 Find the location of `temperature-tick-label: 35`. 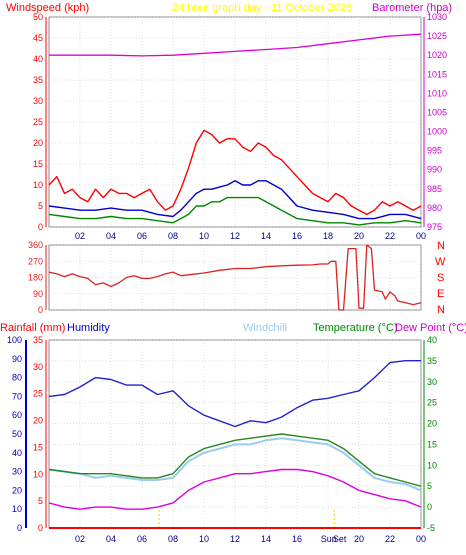

temperature-tick-label: 35 is located at coordinates (432, 361).